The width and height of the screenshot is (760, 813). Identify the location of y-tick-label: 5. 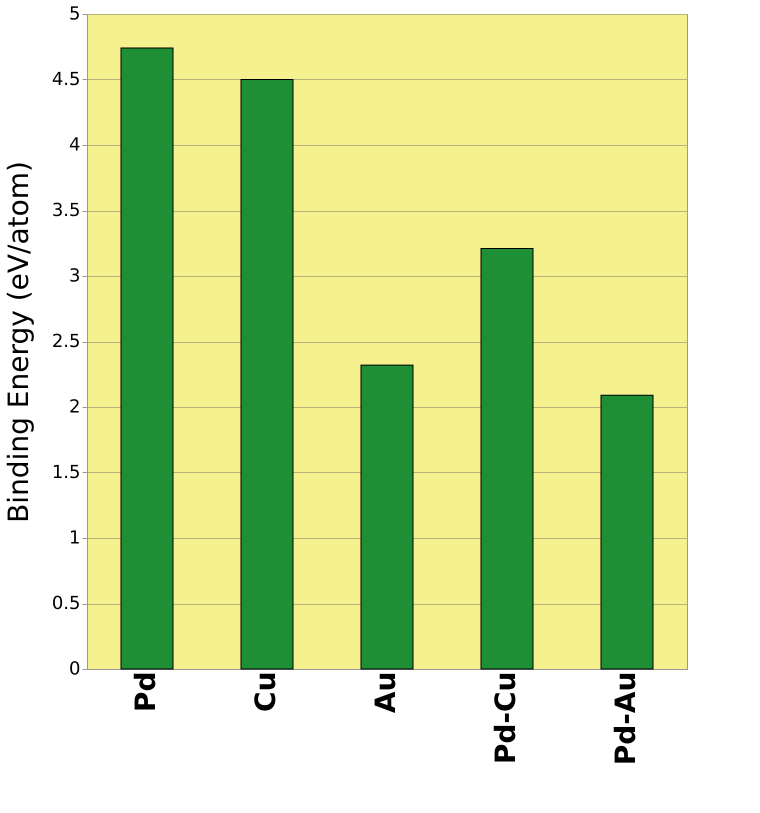
(74, 14).